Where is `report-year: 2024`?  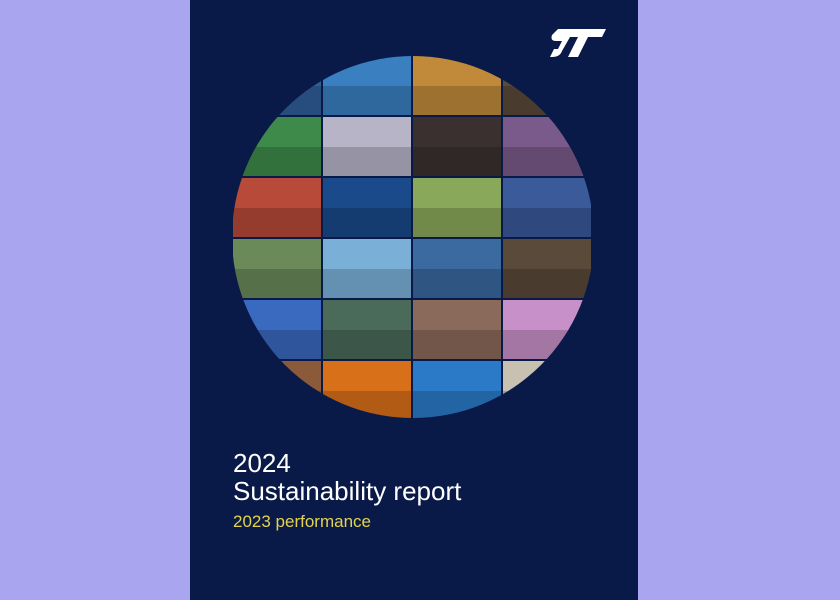 report-year: 2024 is located at coordinates (262, 463).